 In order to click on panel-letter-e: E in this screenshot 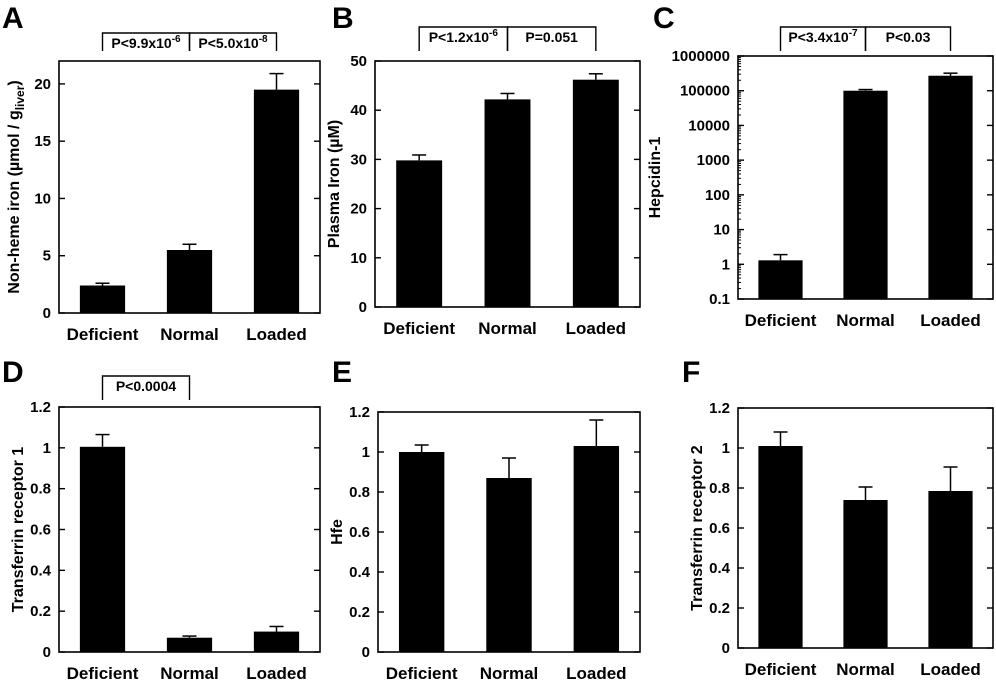, I will do `click(342, 372)`.